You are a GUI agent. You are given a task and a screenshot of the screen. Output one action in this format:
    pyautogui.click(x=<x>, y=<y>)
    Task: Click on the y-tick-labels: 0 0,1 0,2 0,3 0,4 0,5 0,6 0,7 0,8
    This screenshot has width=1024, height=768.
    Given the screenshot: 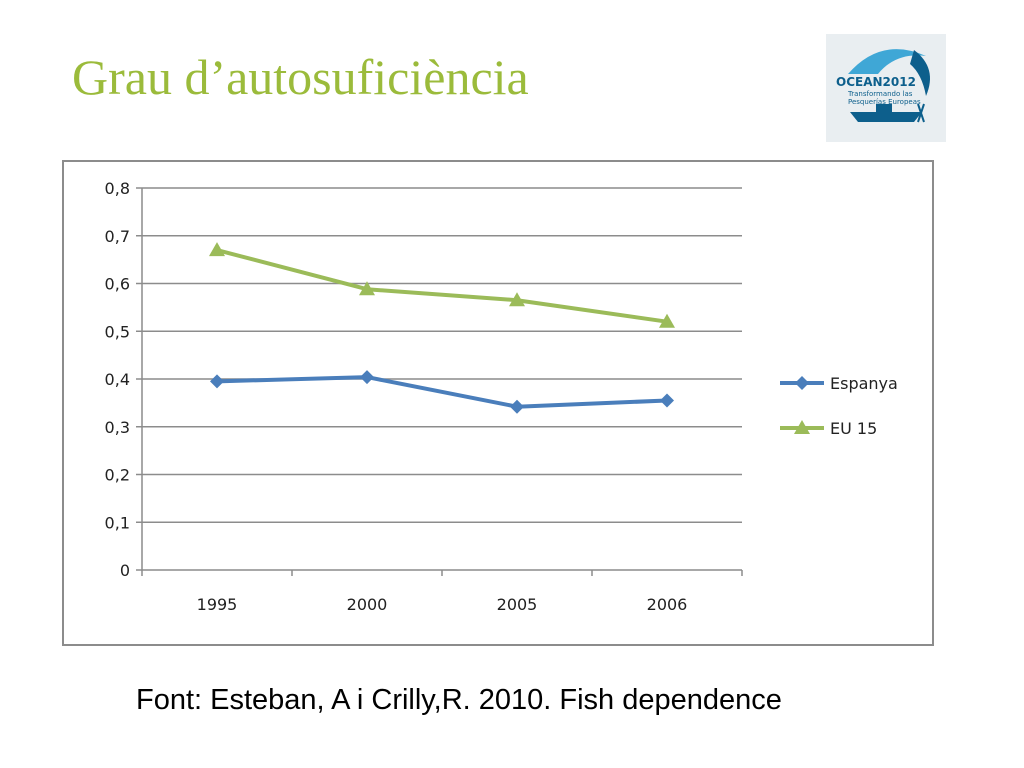 What is the action you would take?
    pyautogui.click(x=117, y=379)
    